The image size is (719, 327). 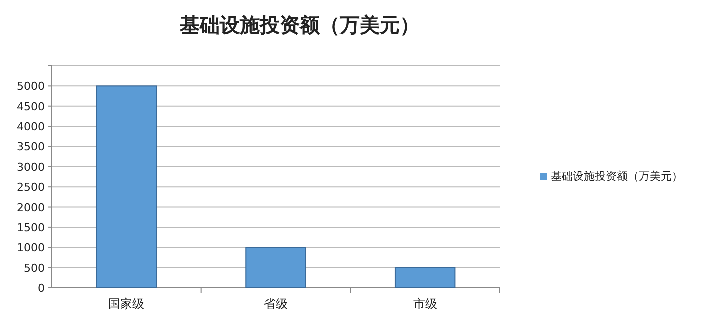 What do you see at coordinates (31, 248) in the screenshot?
I see `y-tick-label: 1000` at bounding box center [31, 248].